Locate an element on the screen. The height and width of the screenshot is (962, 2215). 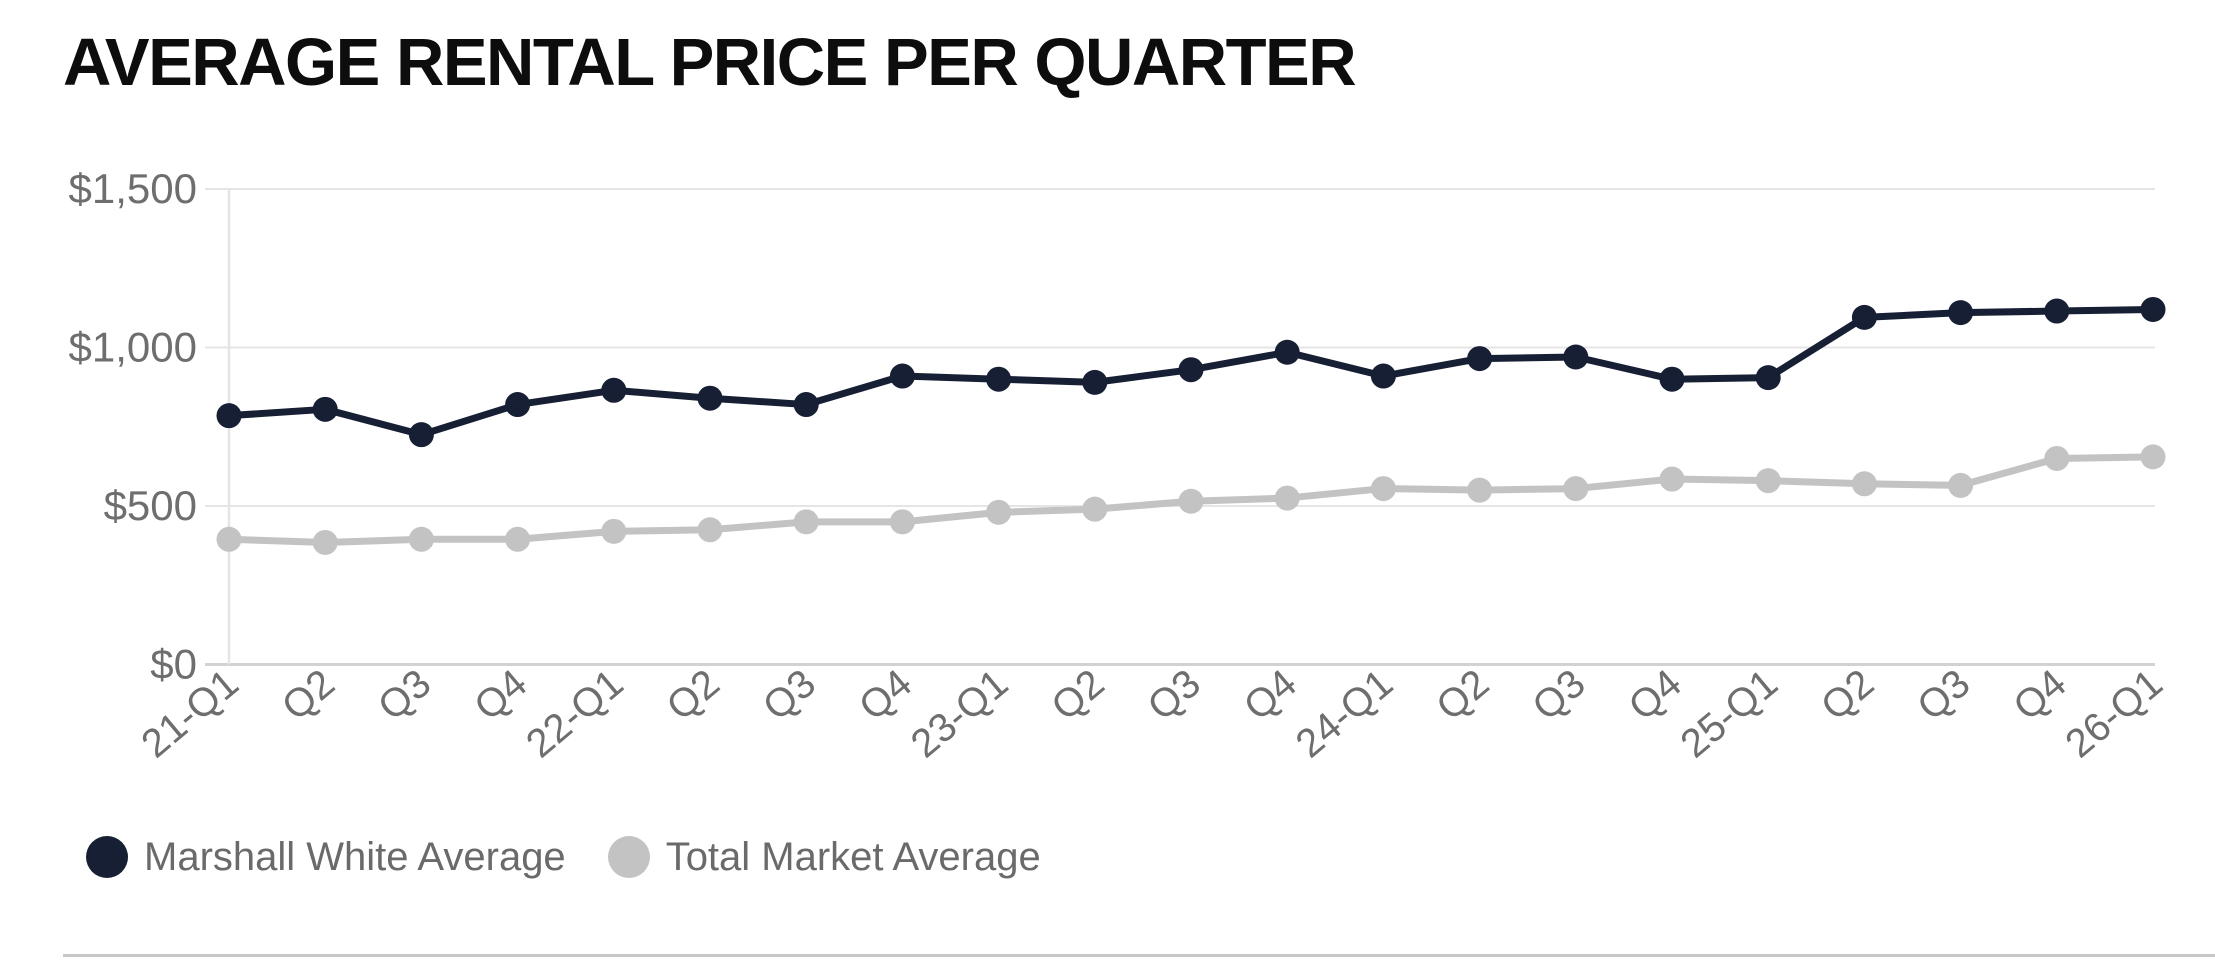
legend-marker-marshall-white is located at coordinates (107, 857).